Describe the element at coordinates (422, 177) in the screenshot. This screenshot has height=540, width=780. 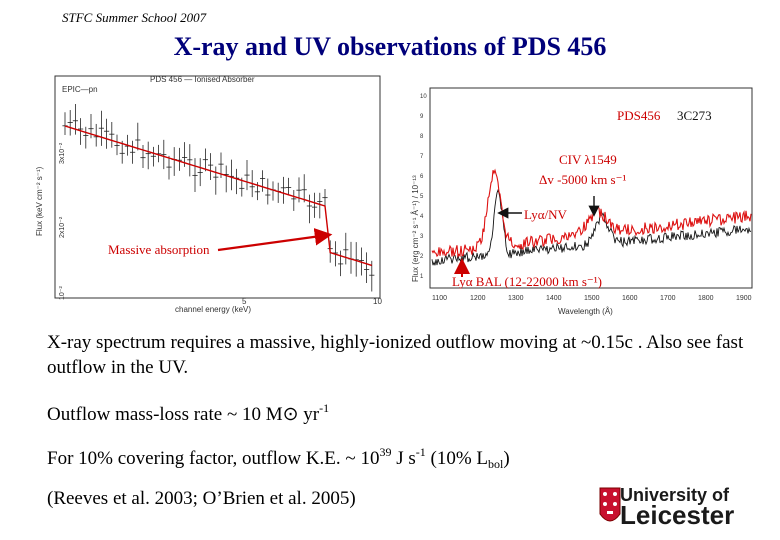
I see `uv-ytick-label: 6` at that location.